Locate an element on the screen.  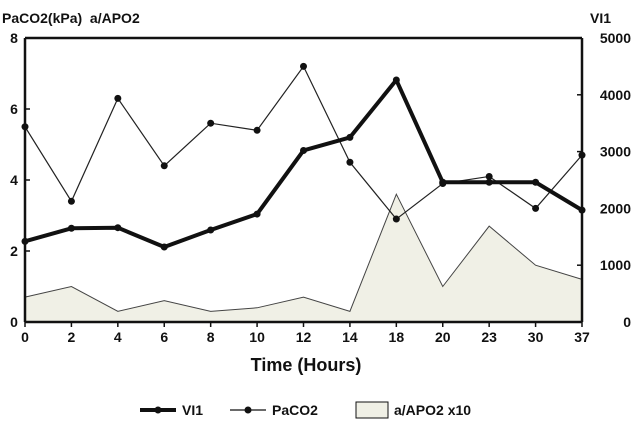
x-tick-label: 30 is located at coordinates (536, 337).